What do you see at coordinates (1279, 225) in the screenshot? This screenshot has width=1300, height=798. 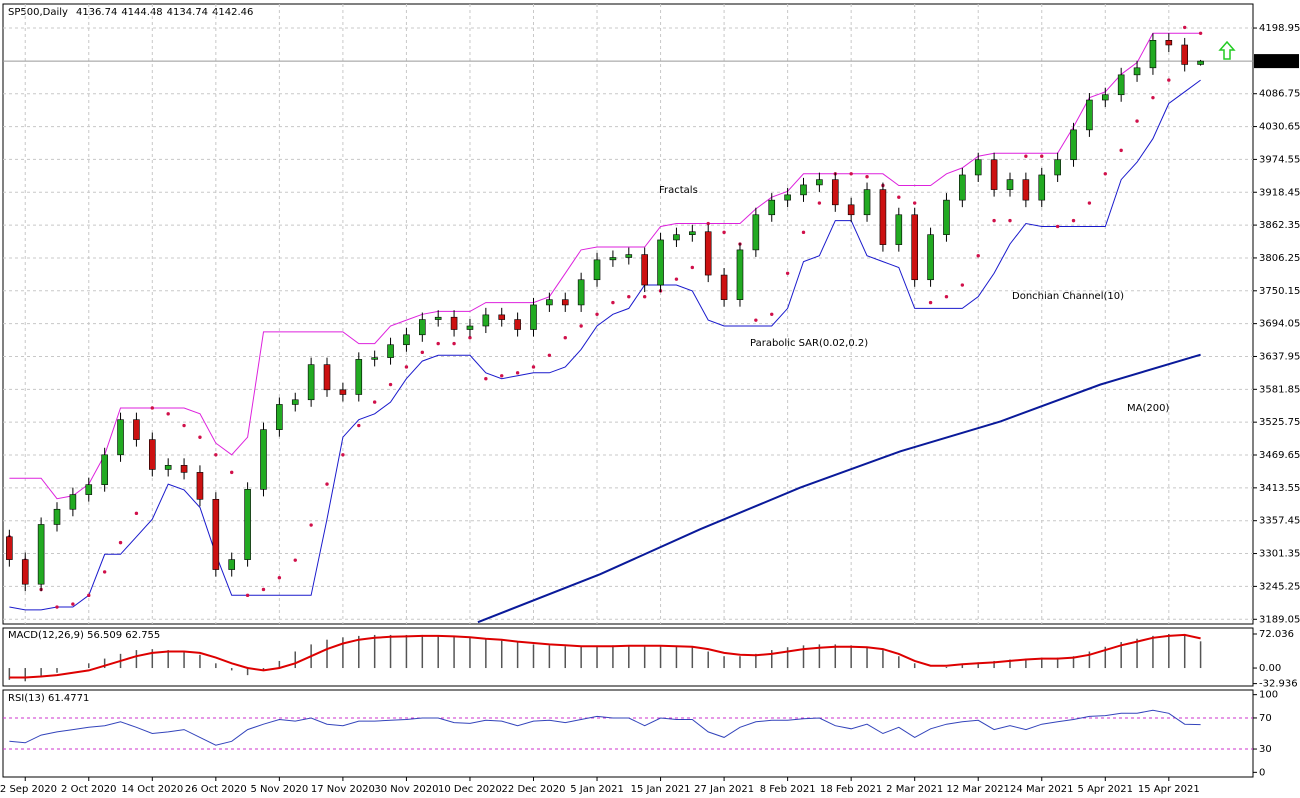 I see `y-tick-label: 3862.35` at bounding box center [1279, 225].